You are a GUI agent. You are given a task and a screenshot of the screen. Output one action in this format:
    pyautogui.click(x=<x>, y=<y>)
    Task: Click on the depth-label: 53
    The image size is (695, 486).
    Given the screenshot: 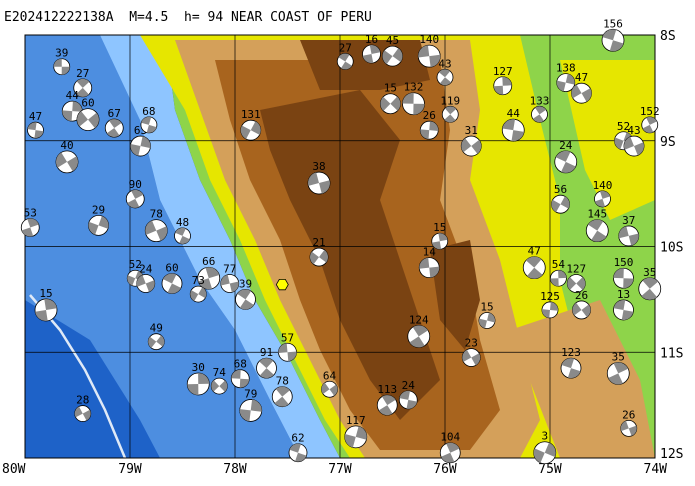 What is the action you would take?
    pyautogui.click(x=30, y=212)
    